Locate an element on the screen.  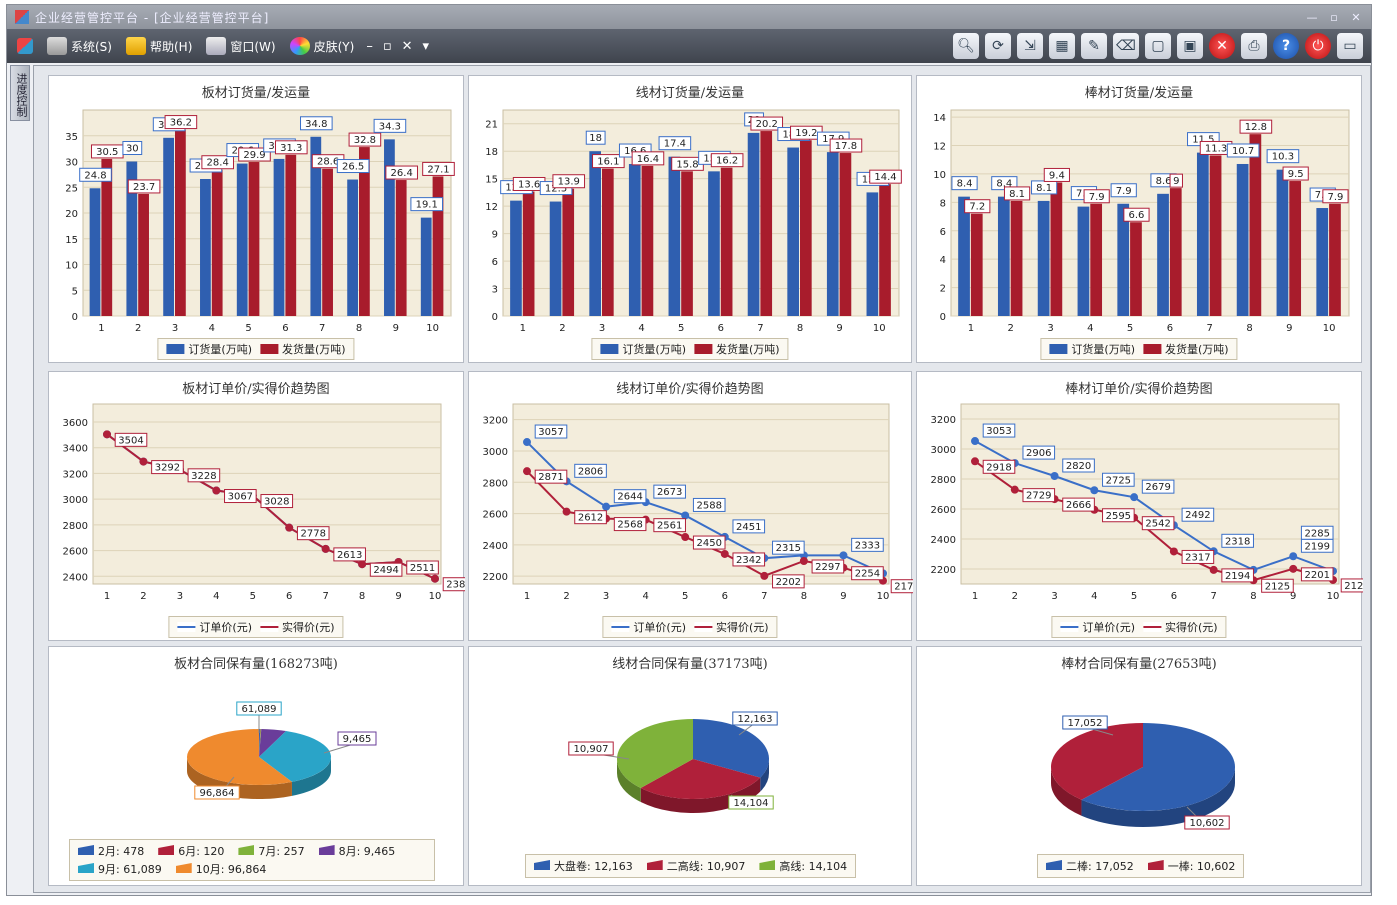
ship-data-label: 9.5 is located at coordinates (1296, 174).